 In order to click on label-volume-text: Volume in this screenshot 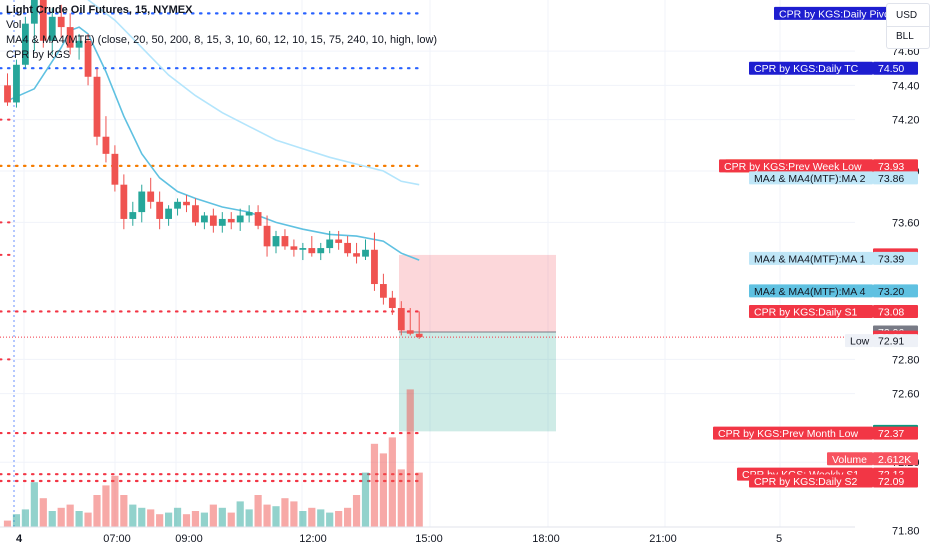, I will do `click(849, 460)`.